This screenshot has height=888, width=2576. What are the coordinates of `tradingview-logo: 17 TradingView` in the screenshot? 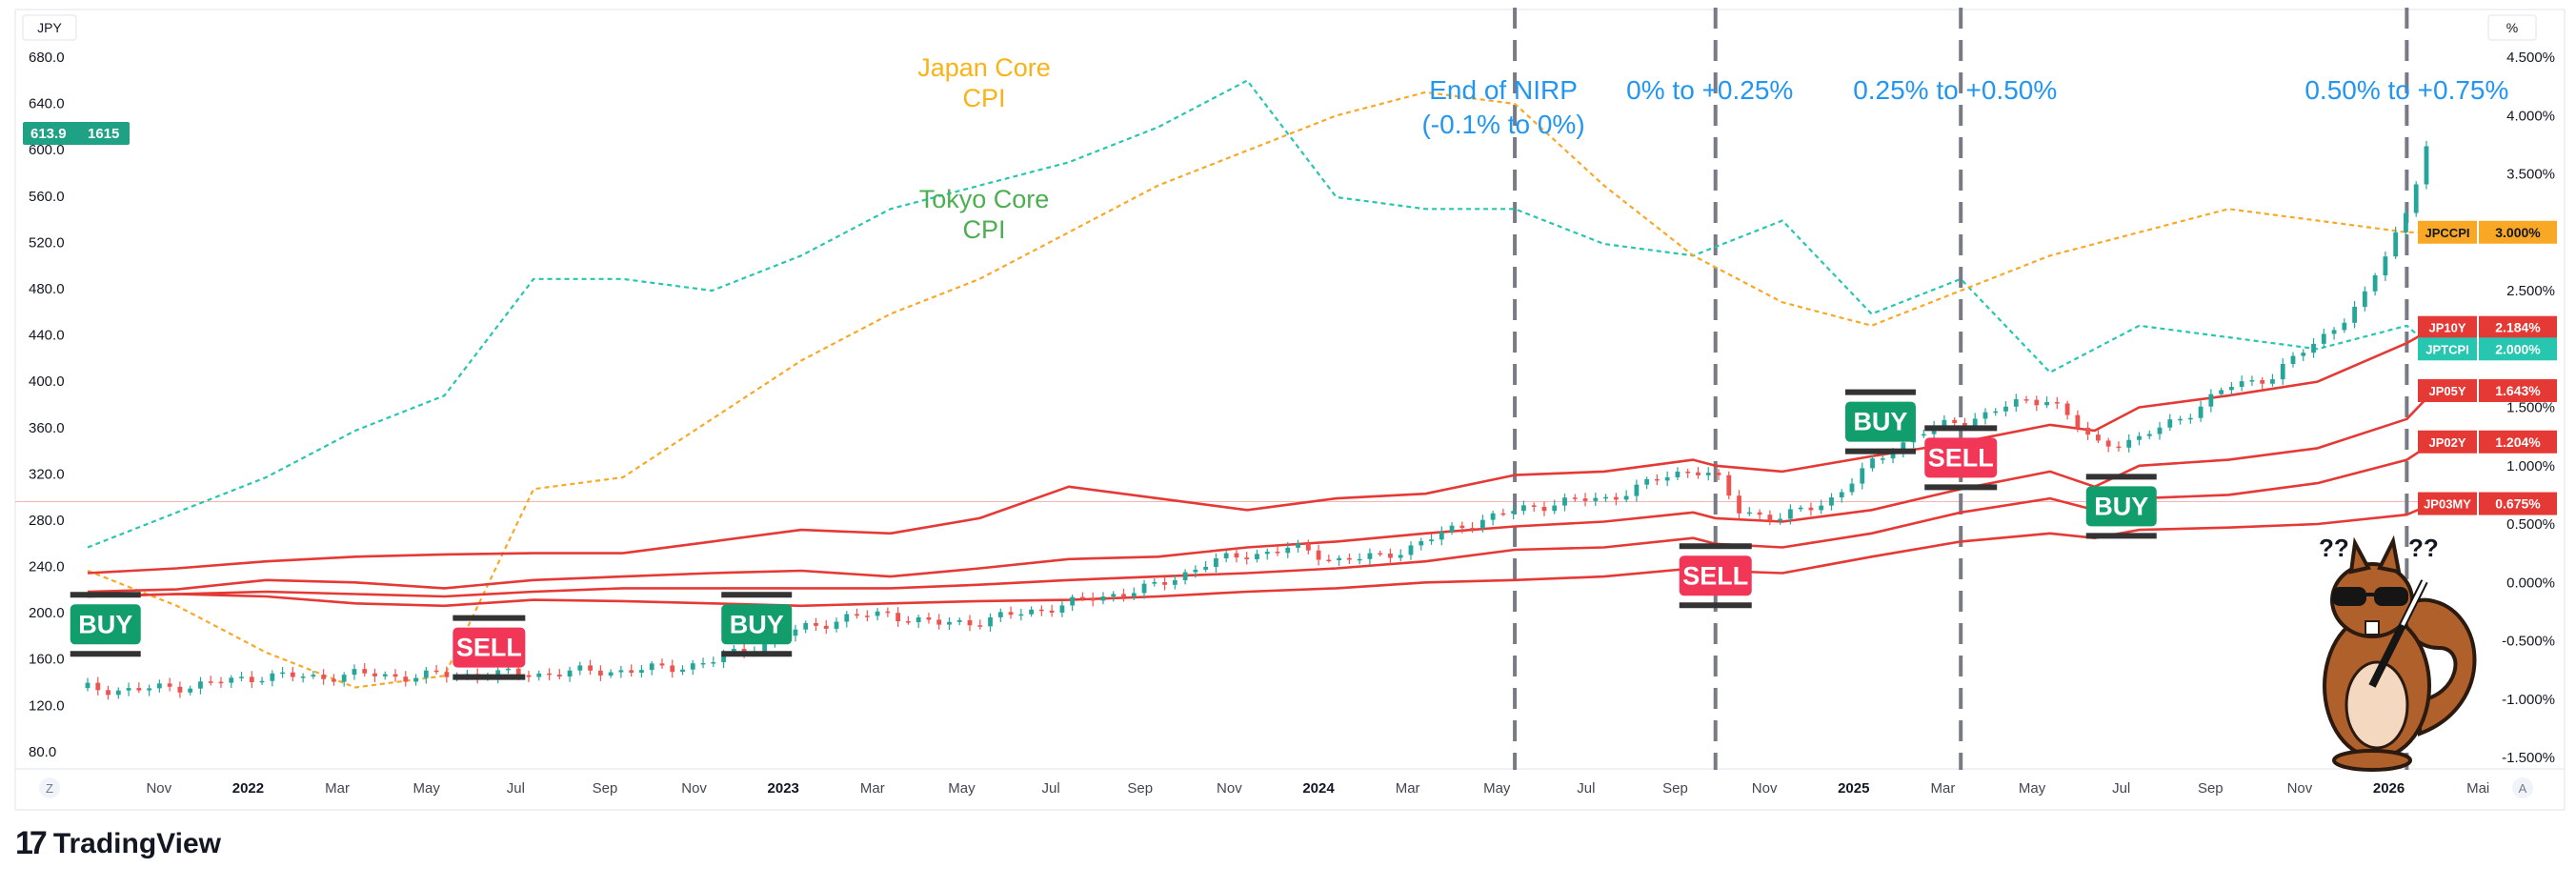 It's located at (118, 843).